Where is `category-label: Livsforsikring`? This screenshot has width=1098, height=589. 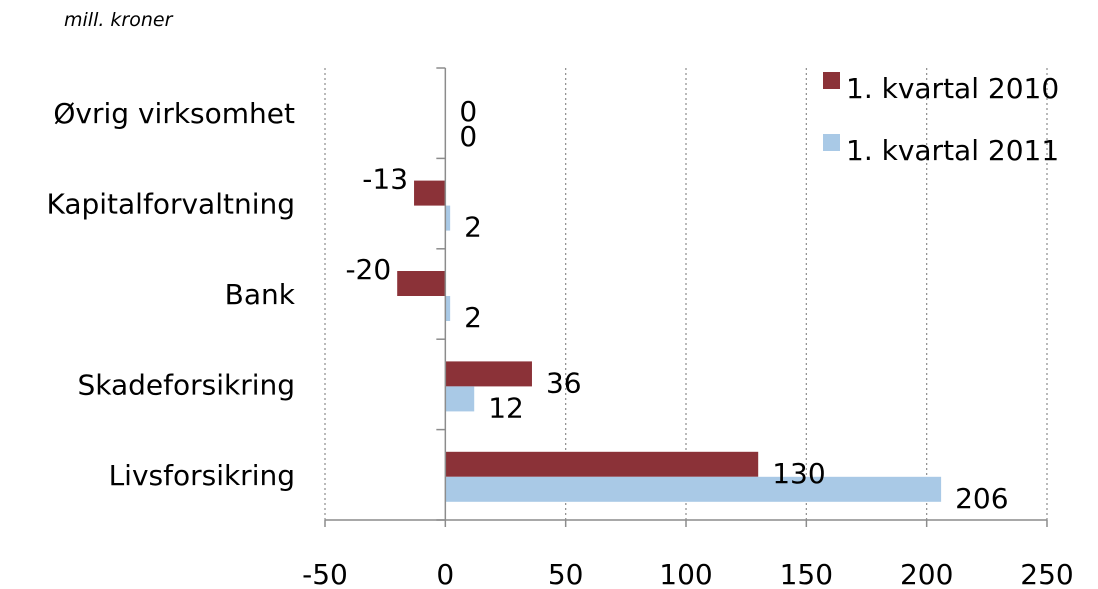
category-label: Livsforsikring is located at coordinates (202, 475).